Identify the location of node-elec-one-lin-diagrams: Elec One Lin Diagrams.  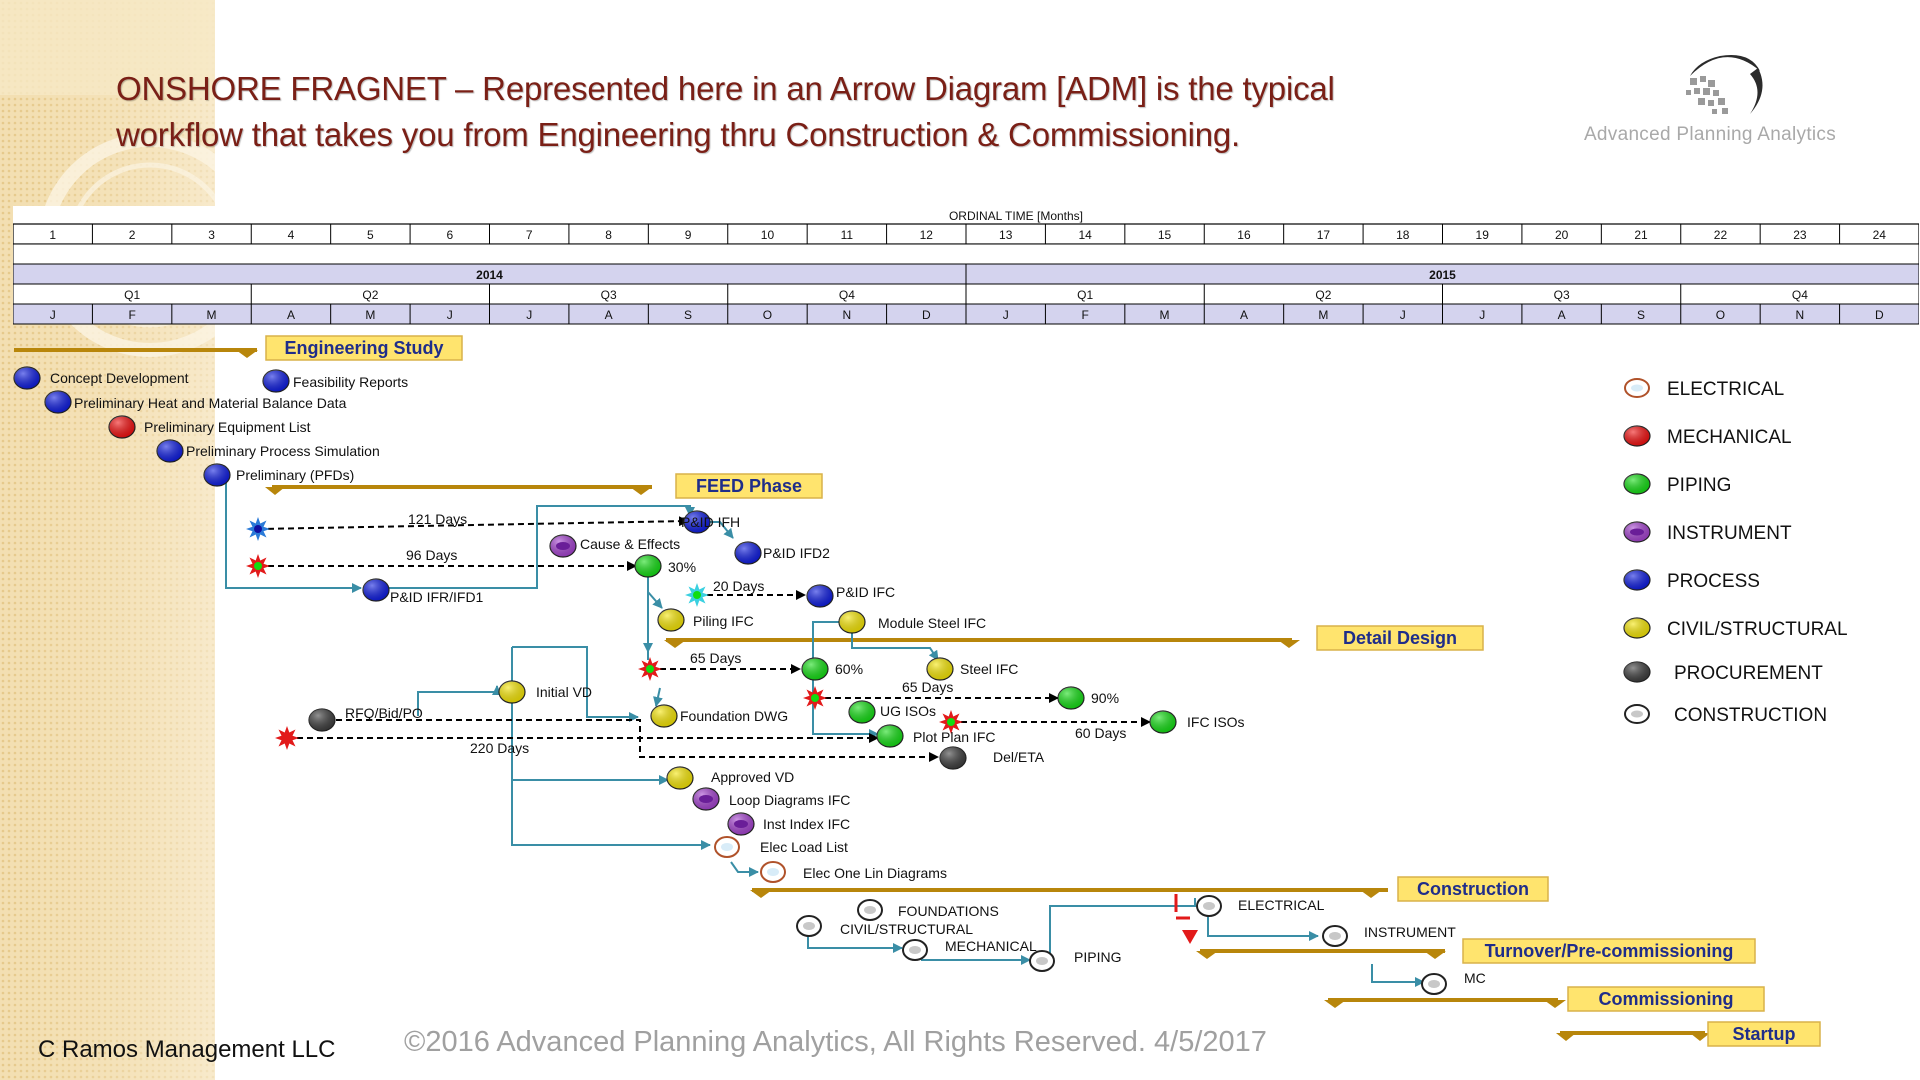
(853, 872).